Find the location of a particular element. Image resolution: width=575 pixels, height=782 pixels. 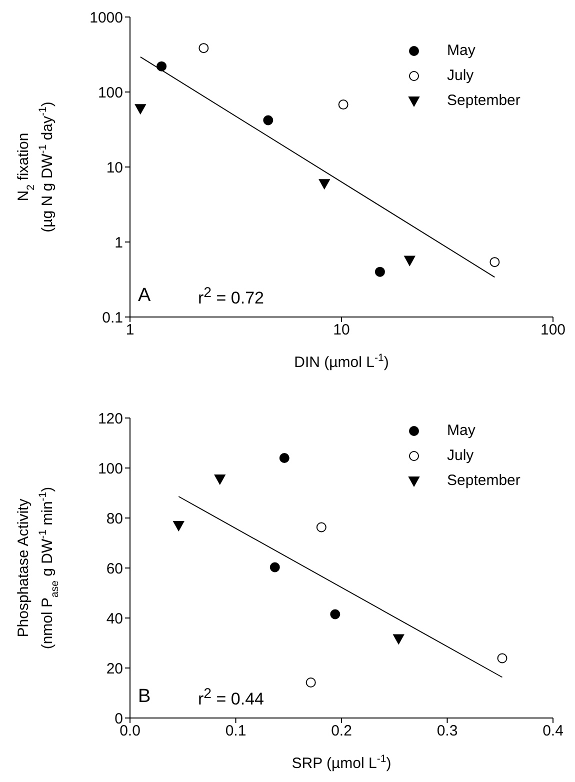

y-tick-label: 80 is located at coordinates (114, 519).